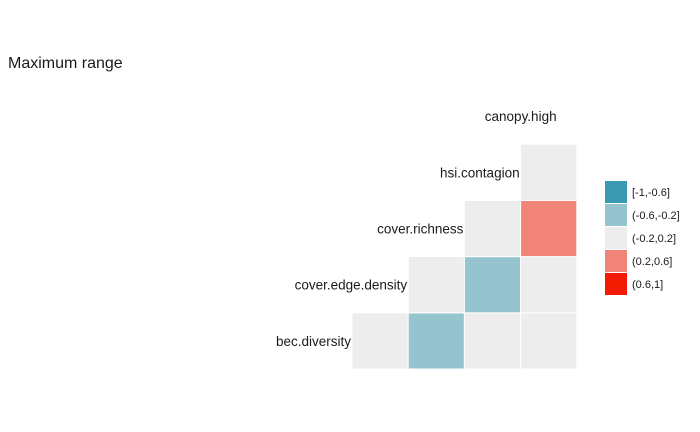  I want to click on variable-label: bec.diversity, so click(313, 341).